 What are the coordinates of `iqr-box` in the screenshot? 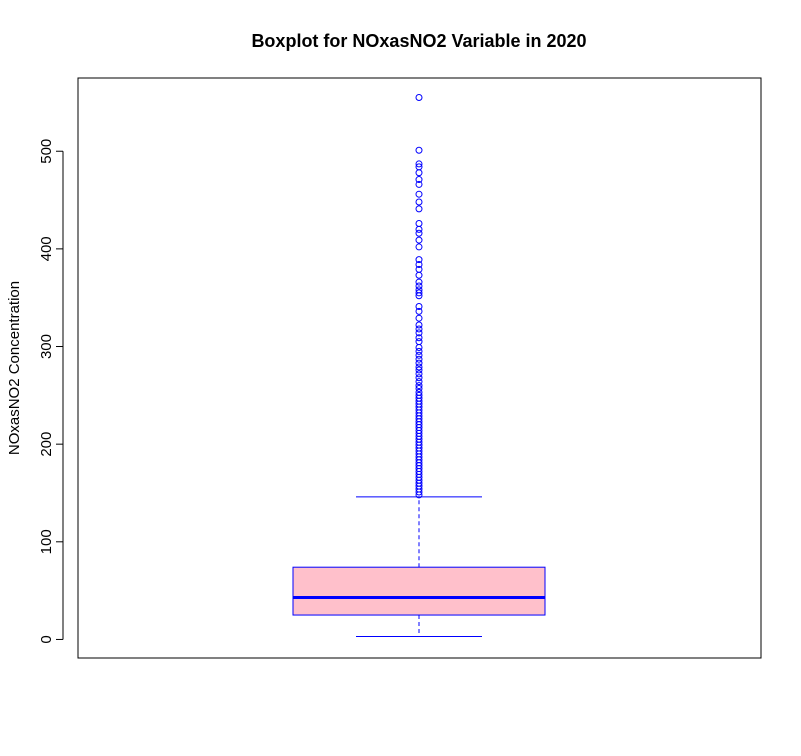 It's located at (419, 591).